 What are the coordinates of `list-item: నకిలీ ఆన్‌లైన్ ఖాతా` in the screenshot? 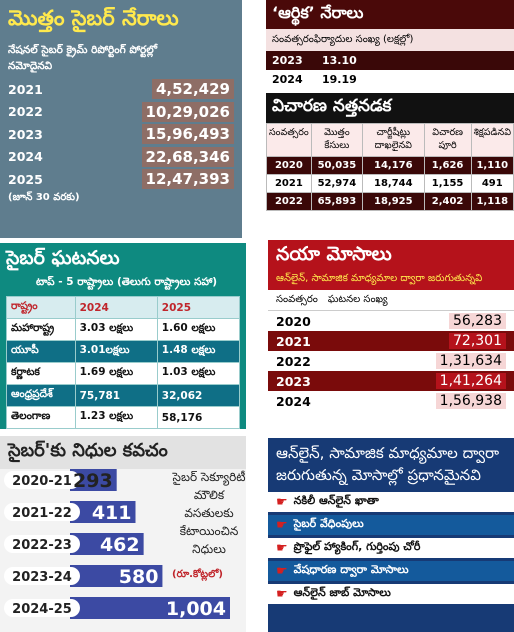 It's located at (391, 502).